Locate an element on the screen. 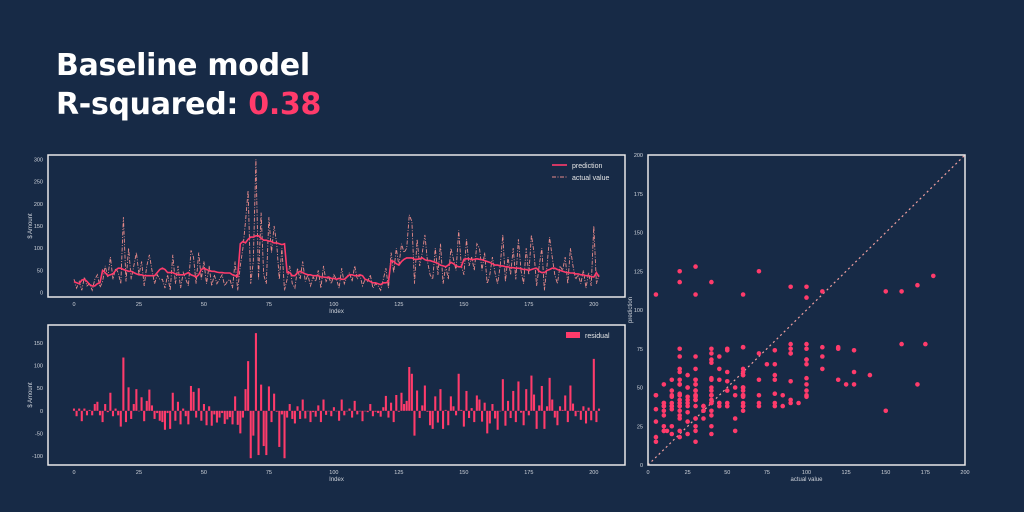  x-tick-label: 25 is located at coordinates (139, 473).